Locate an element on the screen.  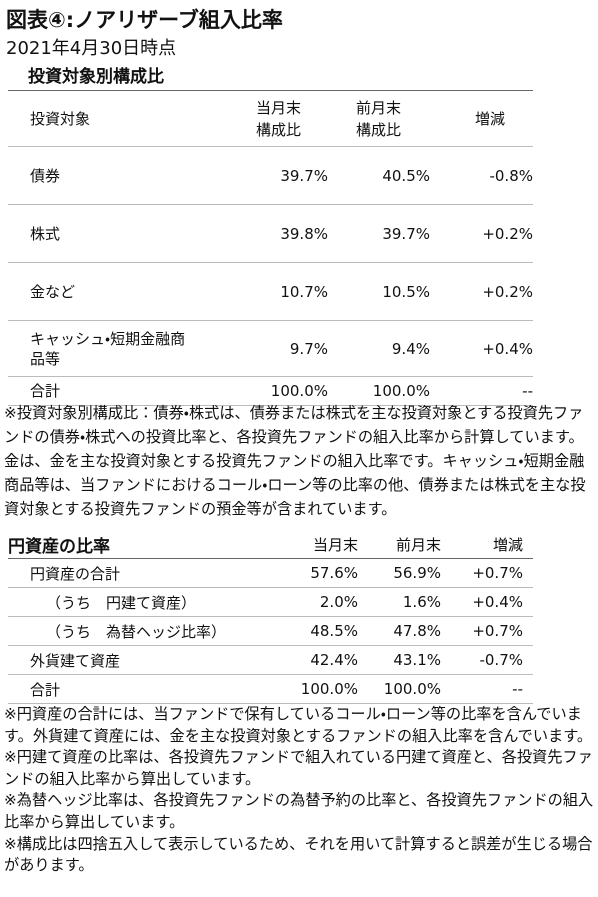
value-cell: 9.4% is located at coordinates (379, 349).